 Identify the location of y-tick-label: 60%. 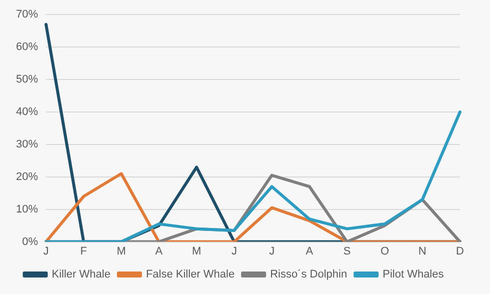
(27, 47).